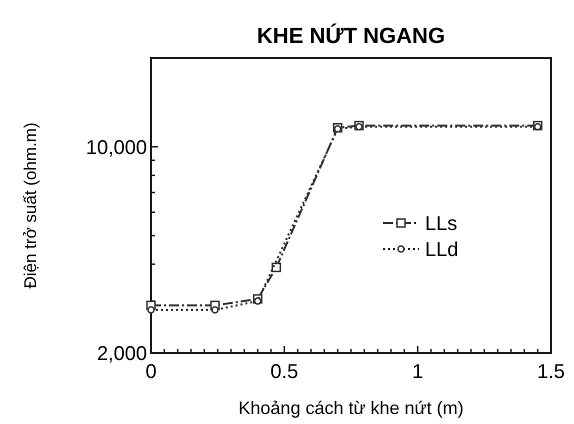  I want to click on x-tick-label: 1.5, so click(551, 372).